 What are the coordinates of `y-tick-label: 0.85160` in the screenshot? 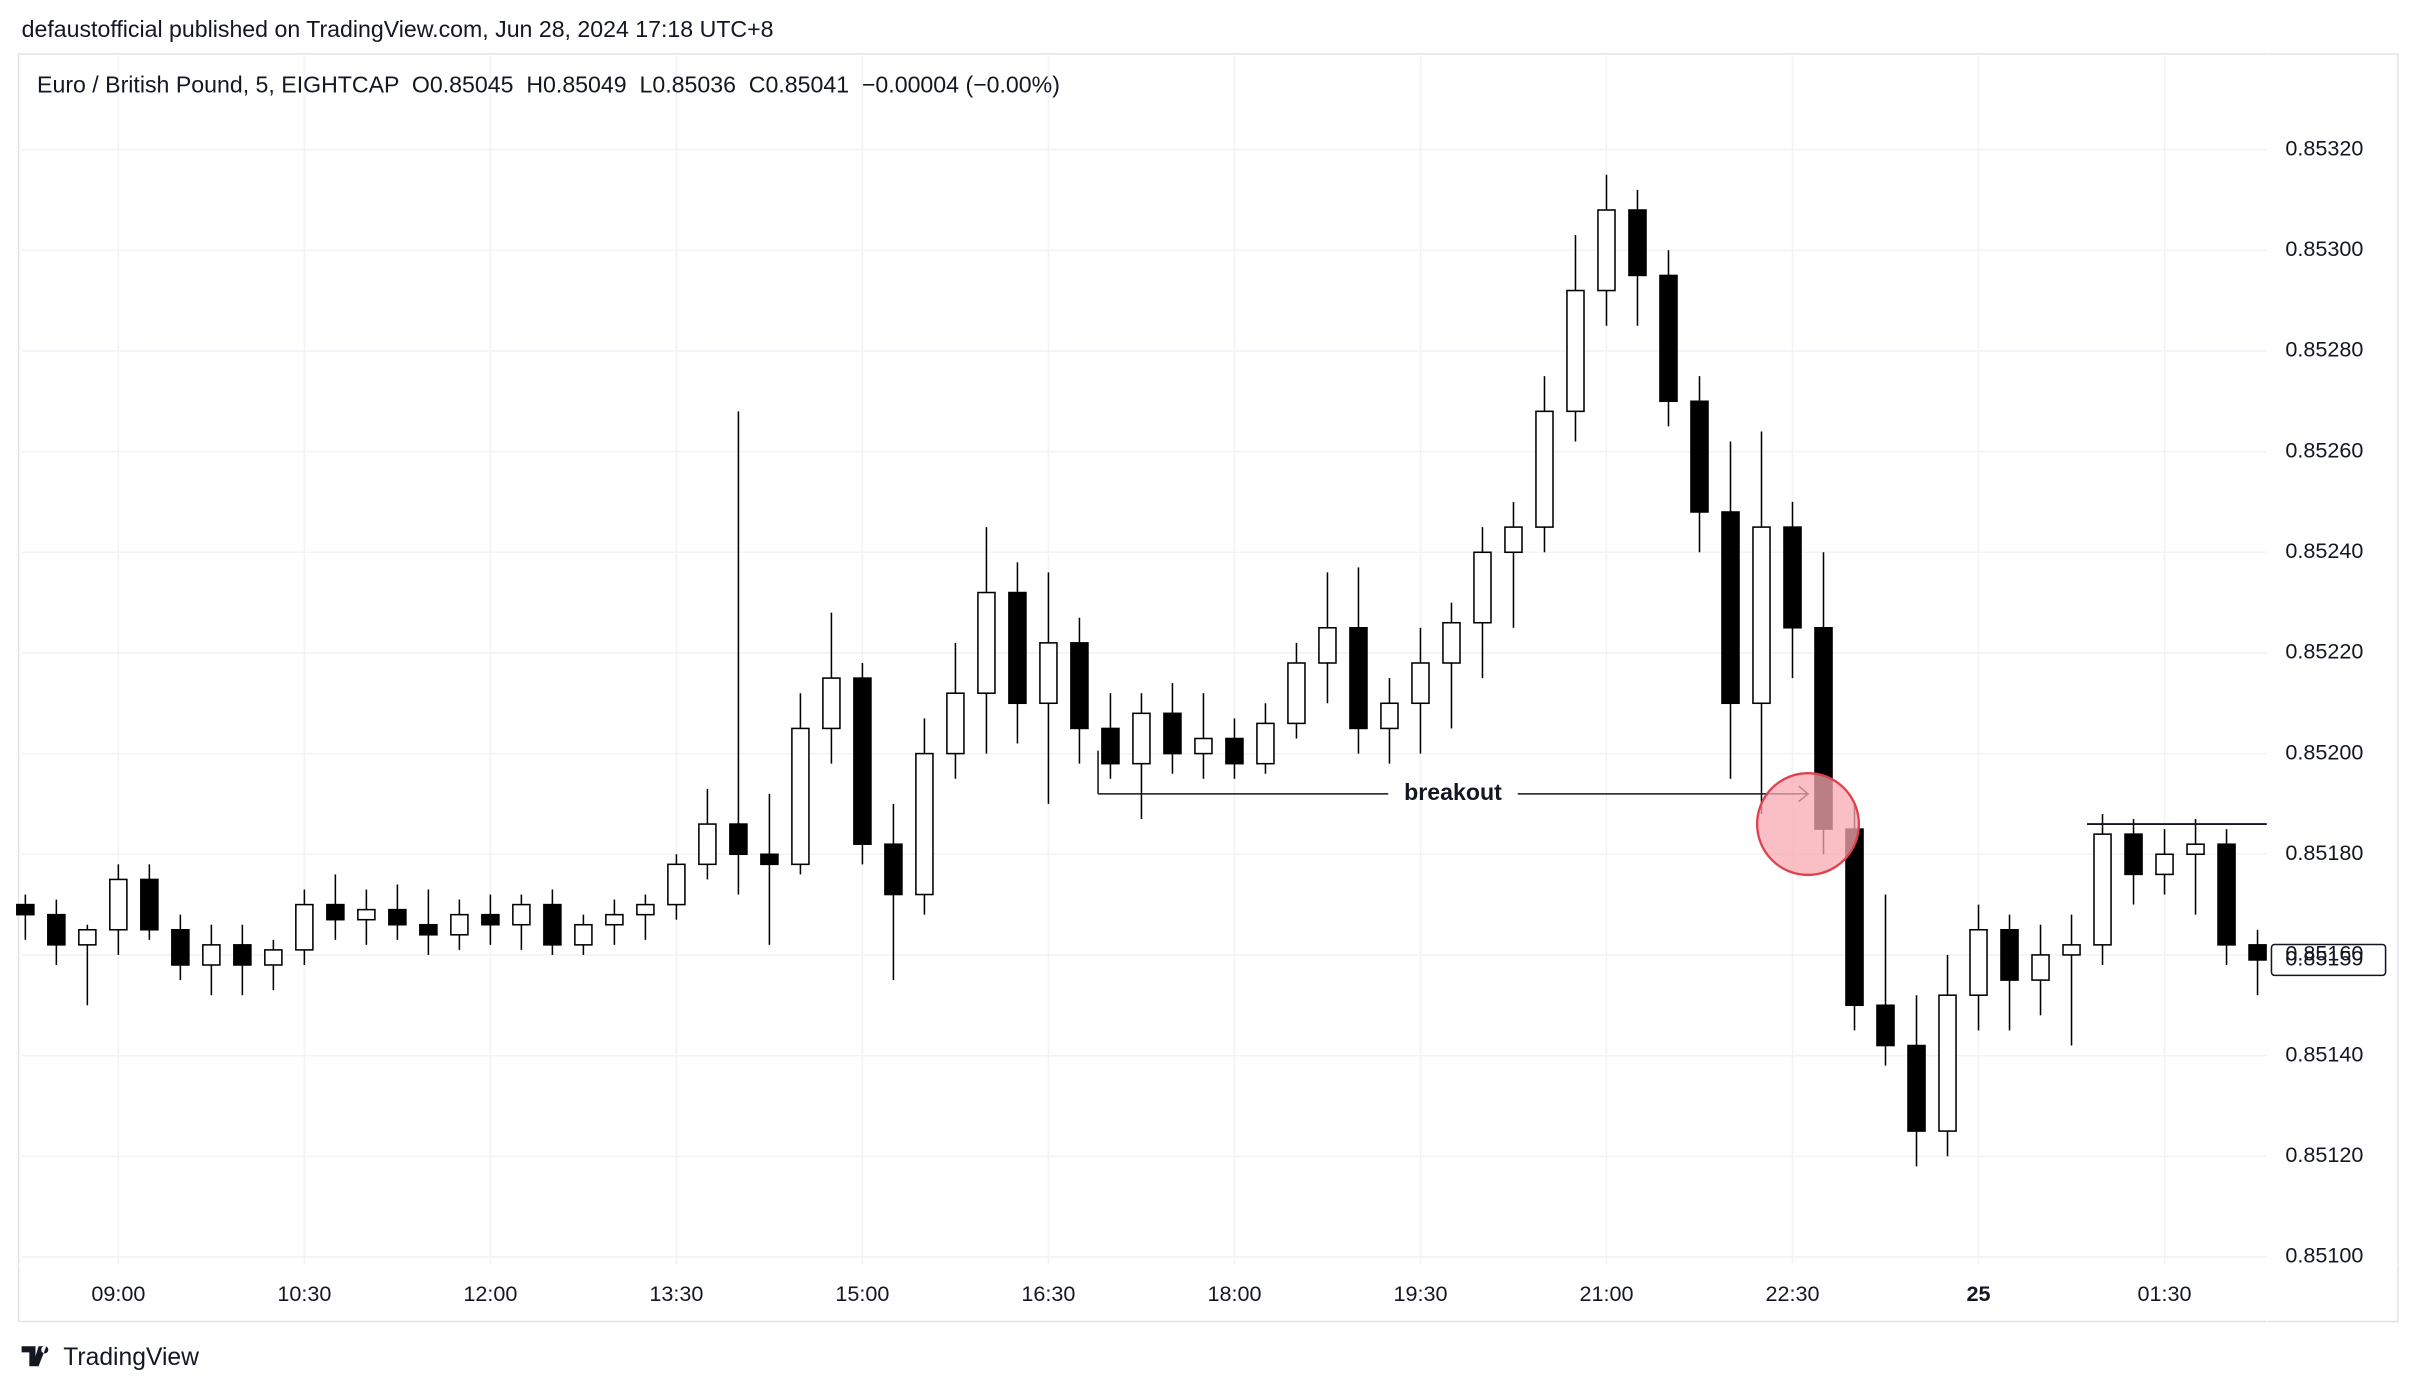 It's located at (2324, 953).